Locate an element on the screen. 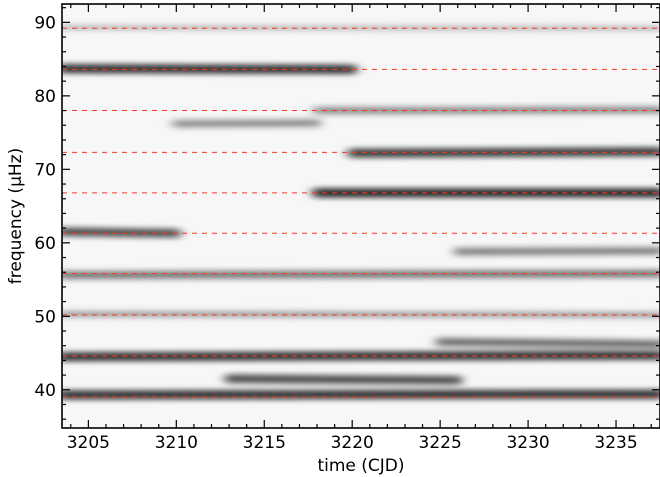 This screenshot has height=477, width=660. x-tick-label: 3205 is located at coordinates (88, 443).